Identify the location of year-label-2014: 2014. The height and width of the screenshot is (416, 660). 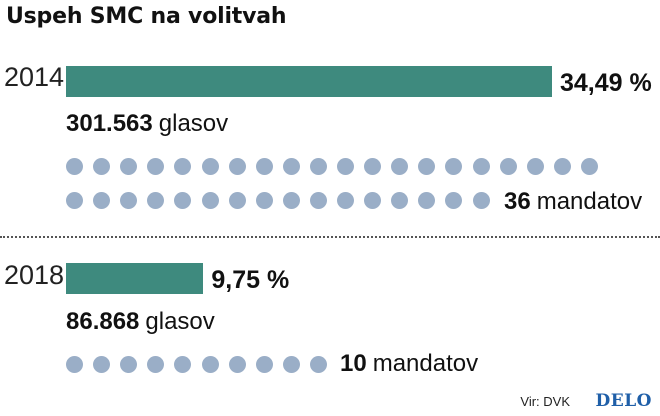
(34, 77).